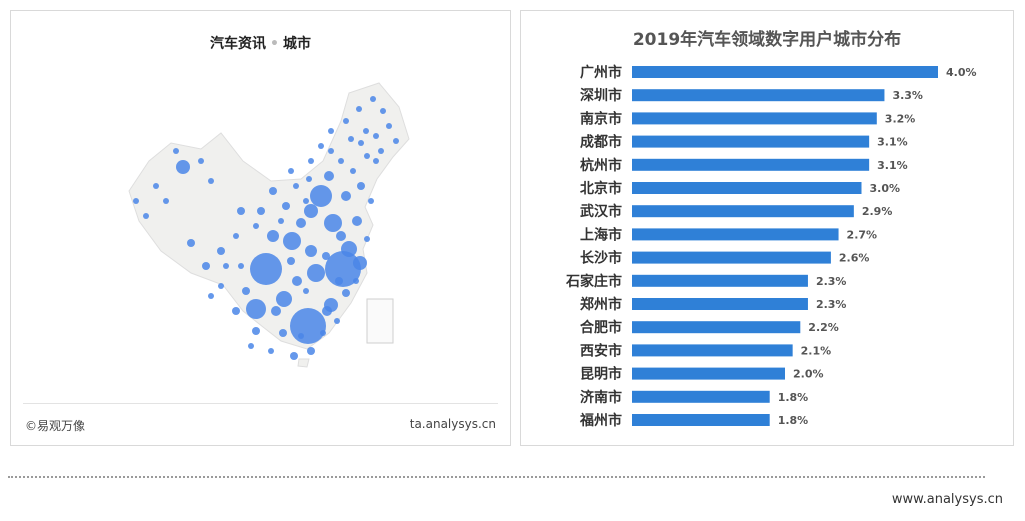 The width and height of the screenshot is (1025, 521). I want to click on site-url: www.analysys.cn, so click(947, 499).